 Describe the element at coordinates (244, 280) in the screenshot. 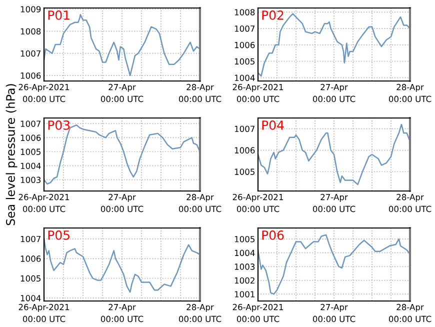

I see `y-tick-label: 1002` at that location.